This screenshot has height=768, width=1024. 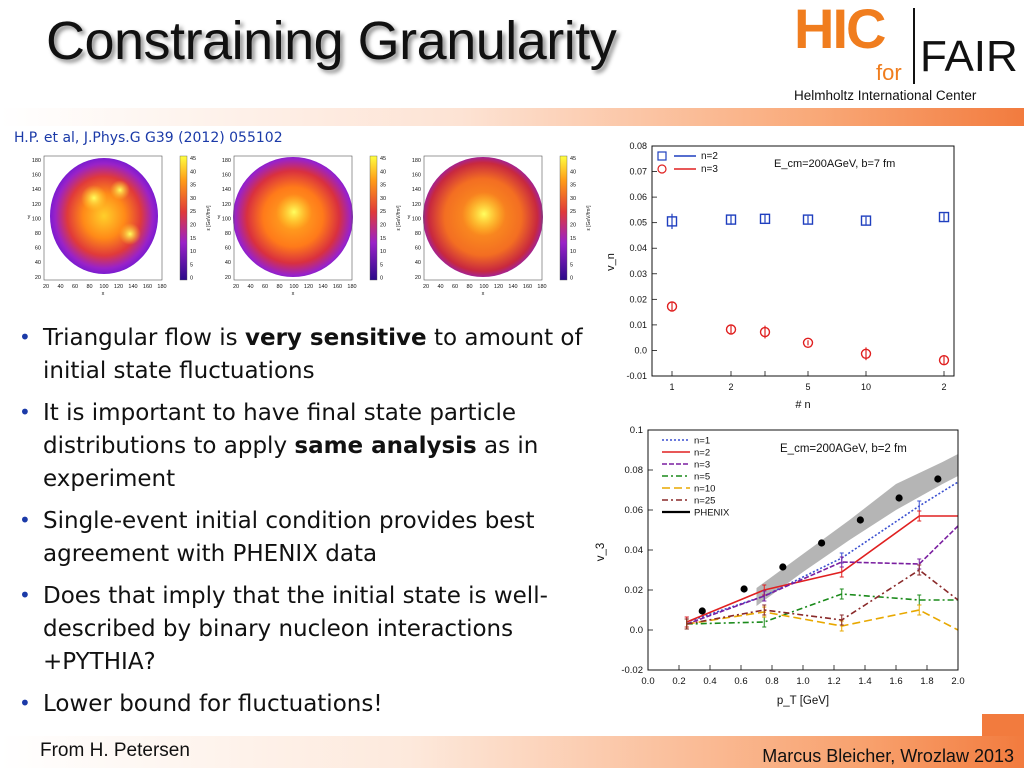 What do you see at coordinates (38, 234) in the screenshot?
I see `heatmap-y-tick: 80` at bounding box center [38, 234].